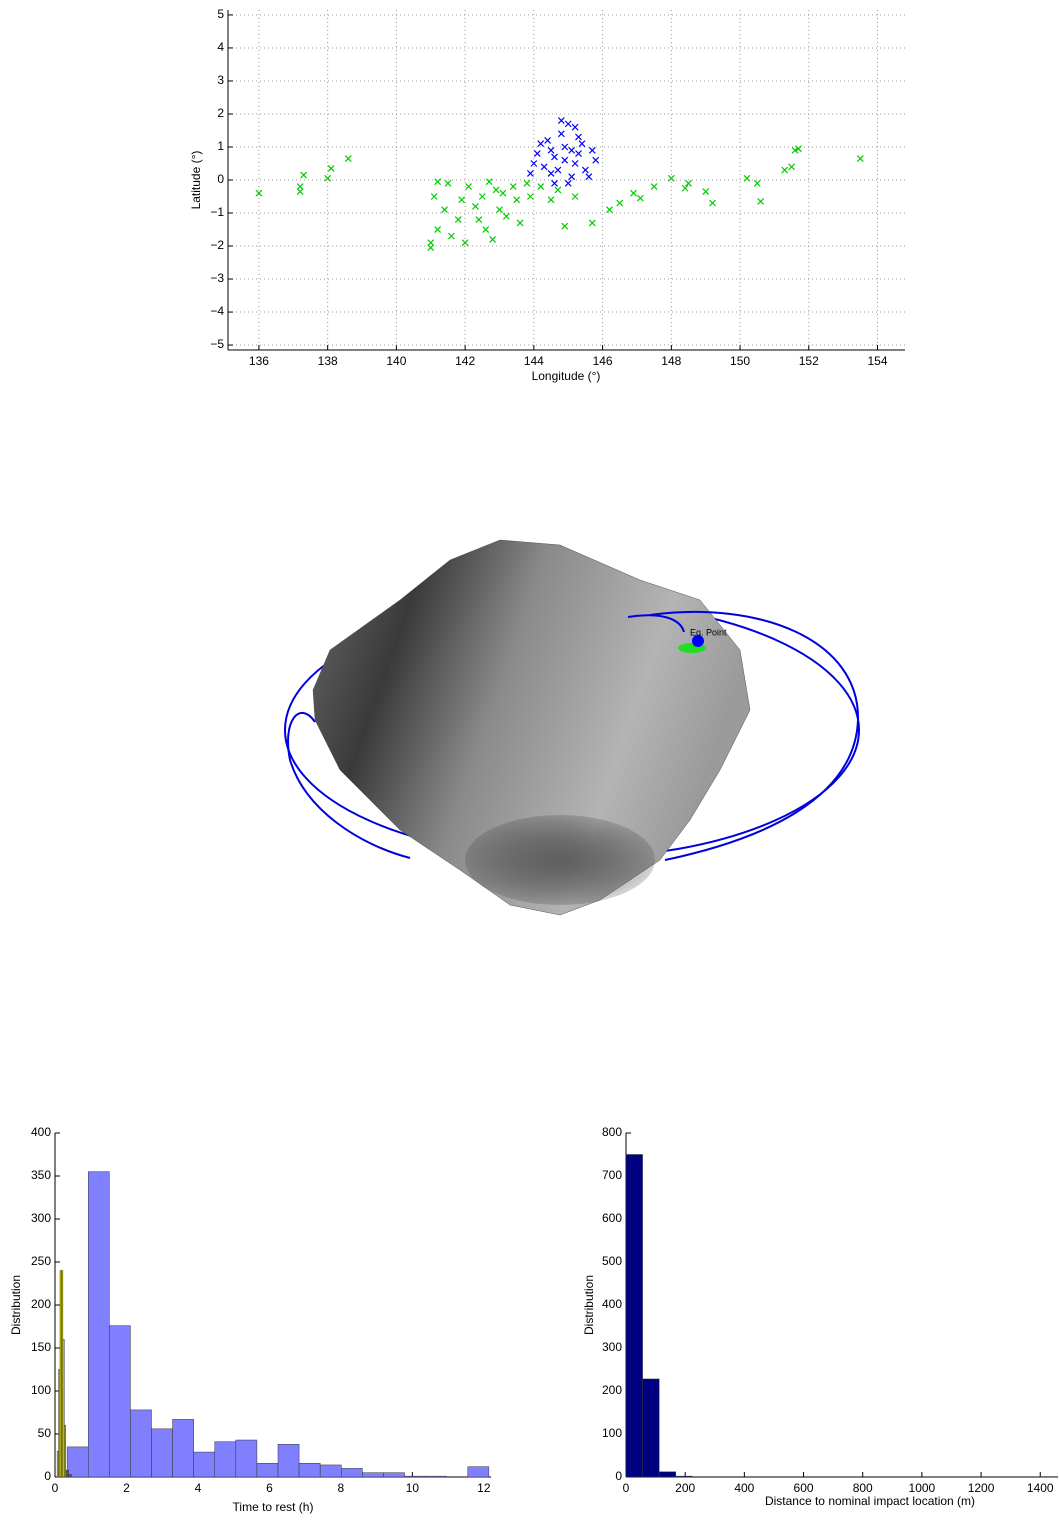 The image size is (1060, 1520). I want to click on y-tick-label: 500, so click(612, 1261).